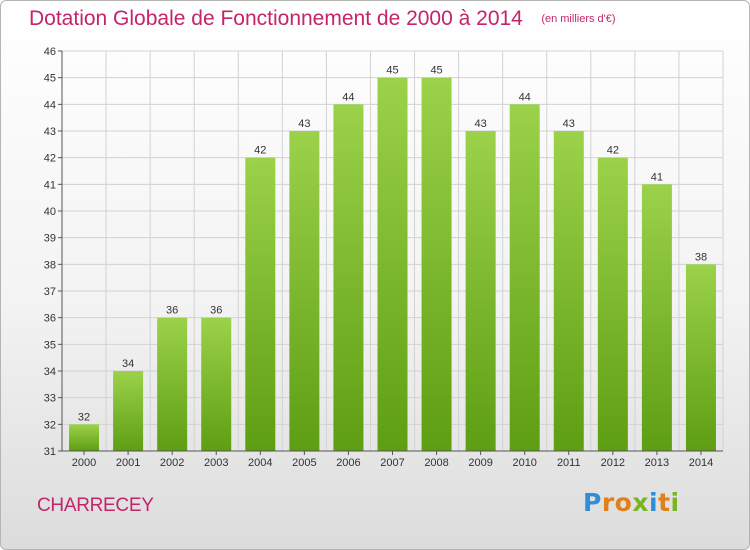  What do you see at coordinates (664, 502) in the screenshot?
I see `logo-letter: t` at bounding box center [664, 502].